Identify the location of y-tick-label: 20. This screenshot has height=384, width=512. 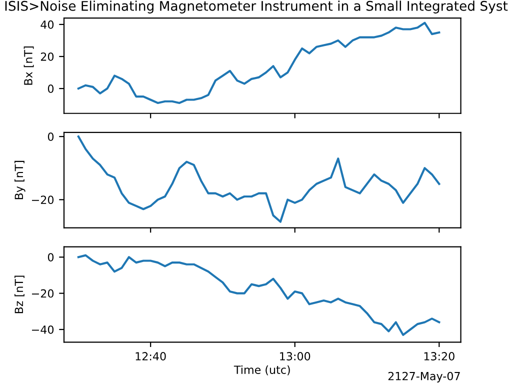
(47, 56).